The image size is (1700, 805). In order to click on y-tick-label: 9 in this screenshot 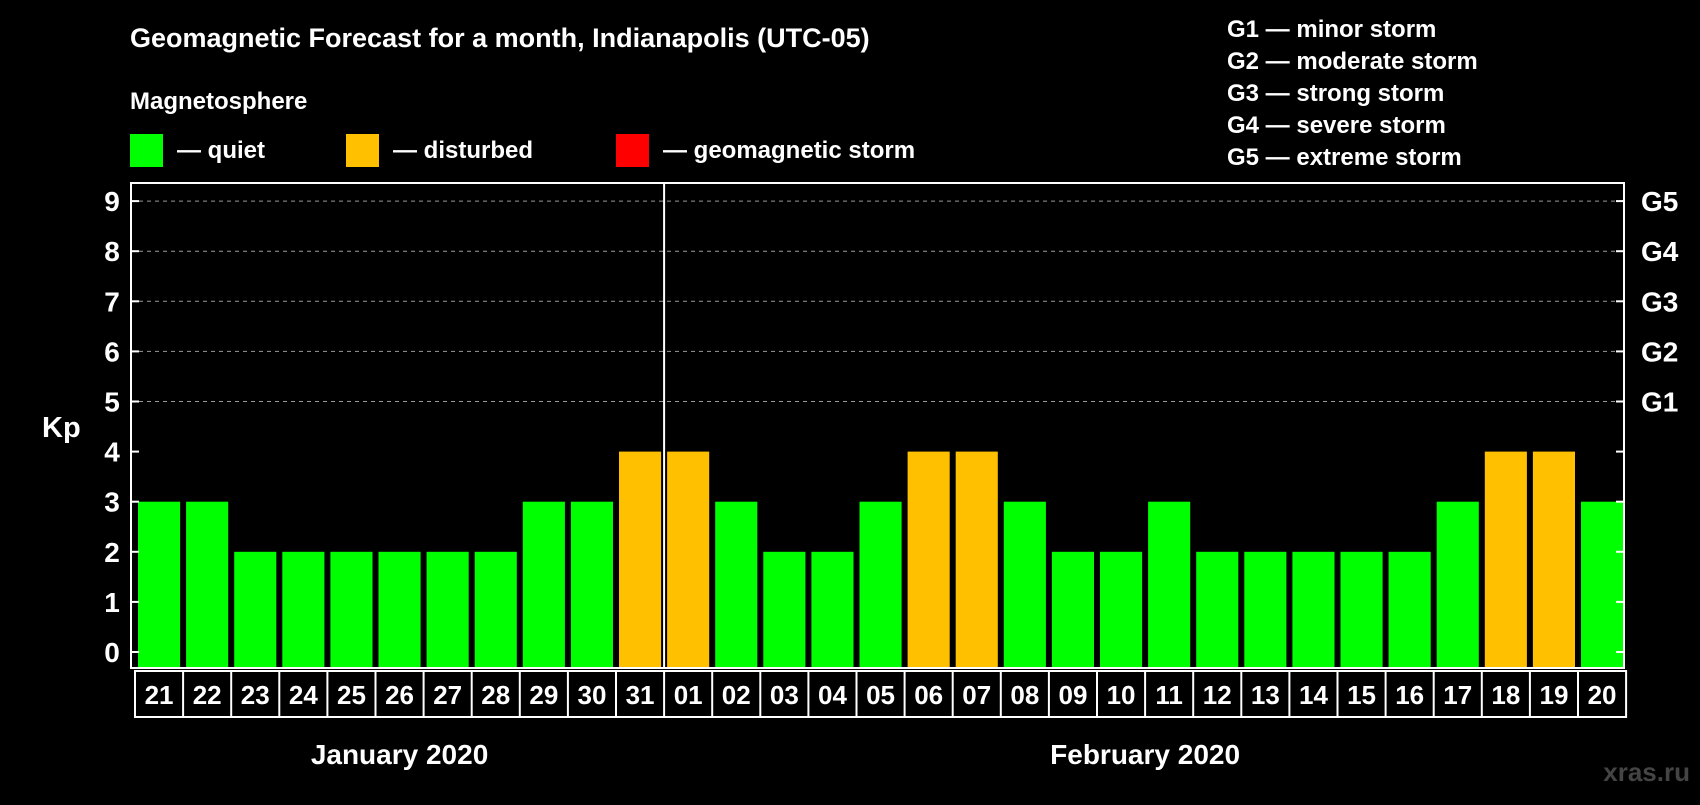, I will do `click(112, 201)`.